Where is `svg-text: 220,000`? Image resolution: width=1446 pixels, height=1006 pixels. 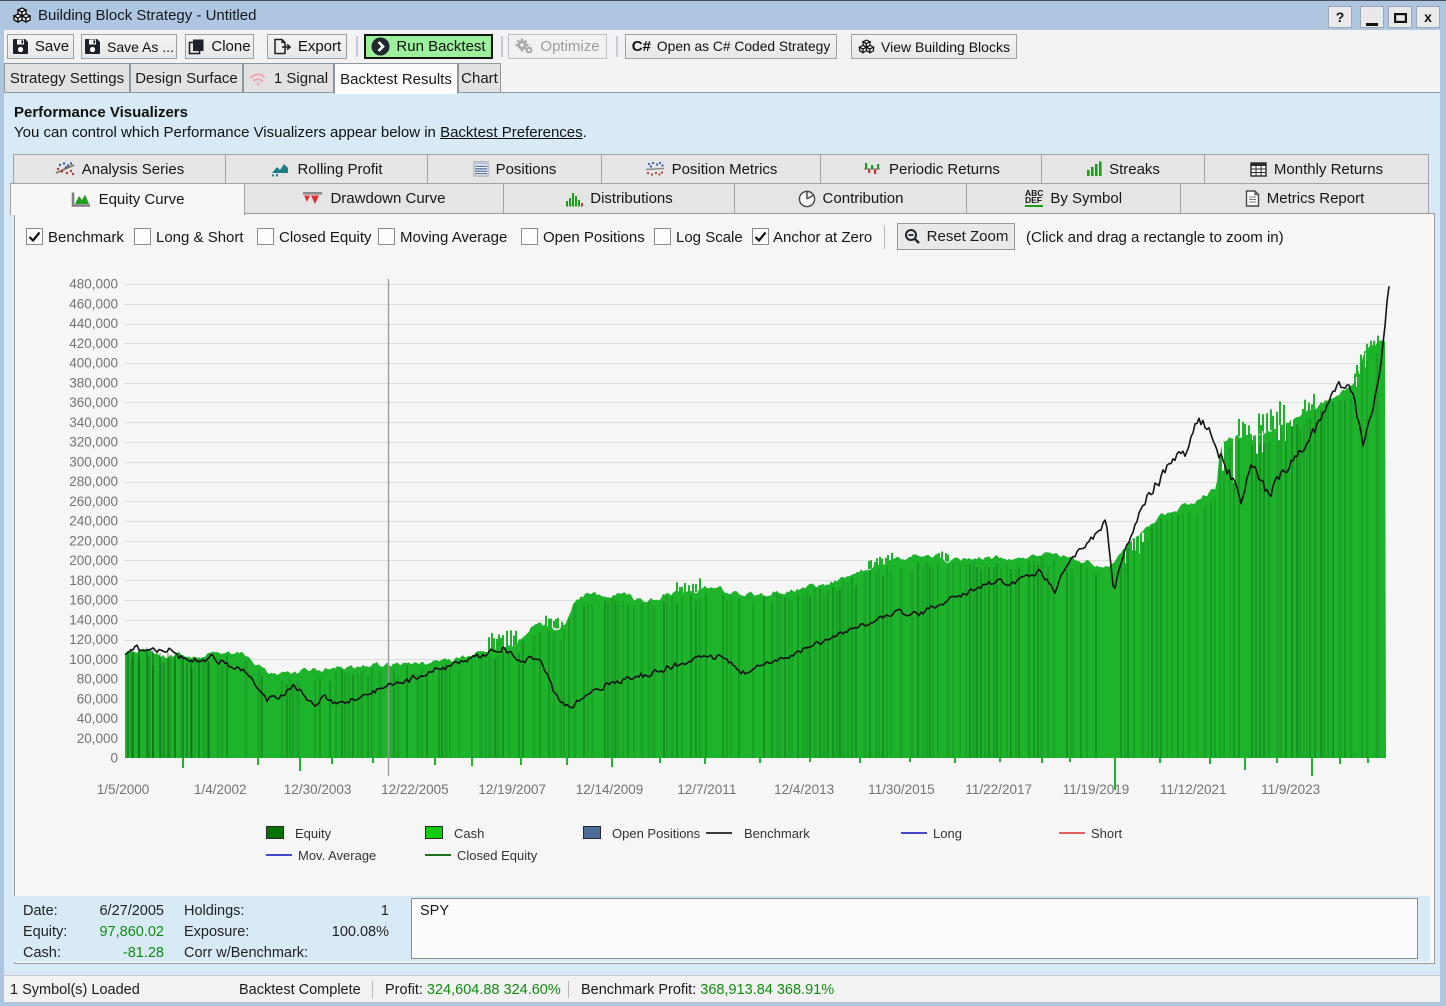
svg-text: 220,000 is located at coordinates (93, 541).